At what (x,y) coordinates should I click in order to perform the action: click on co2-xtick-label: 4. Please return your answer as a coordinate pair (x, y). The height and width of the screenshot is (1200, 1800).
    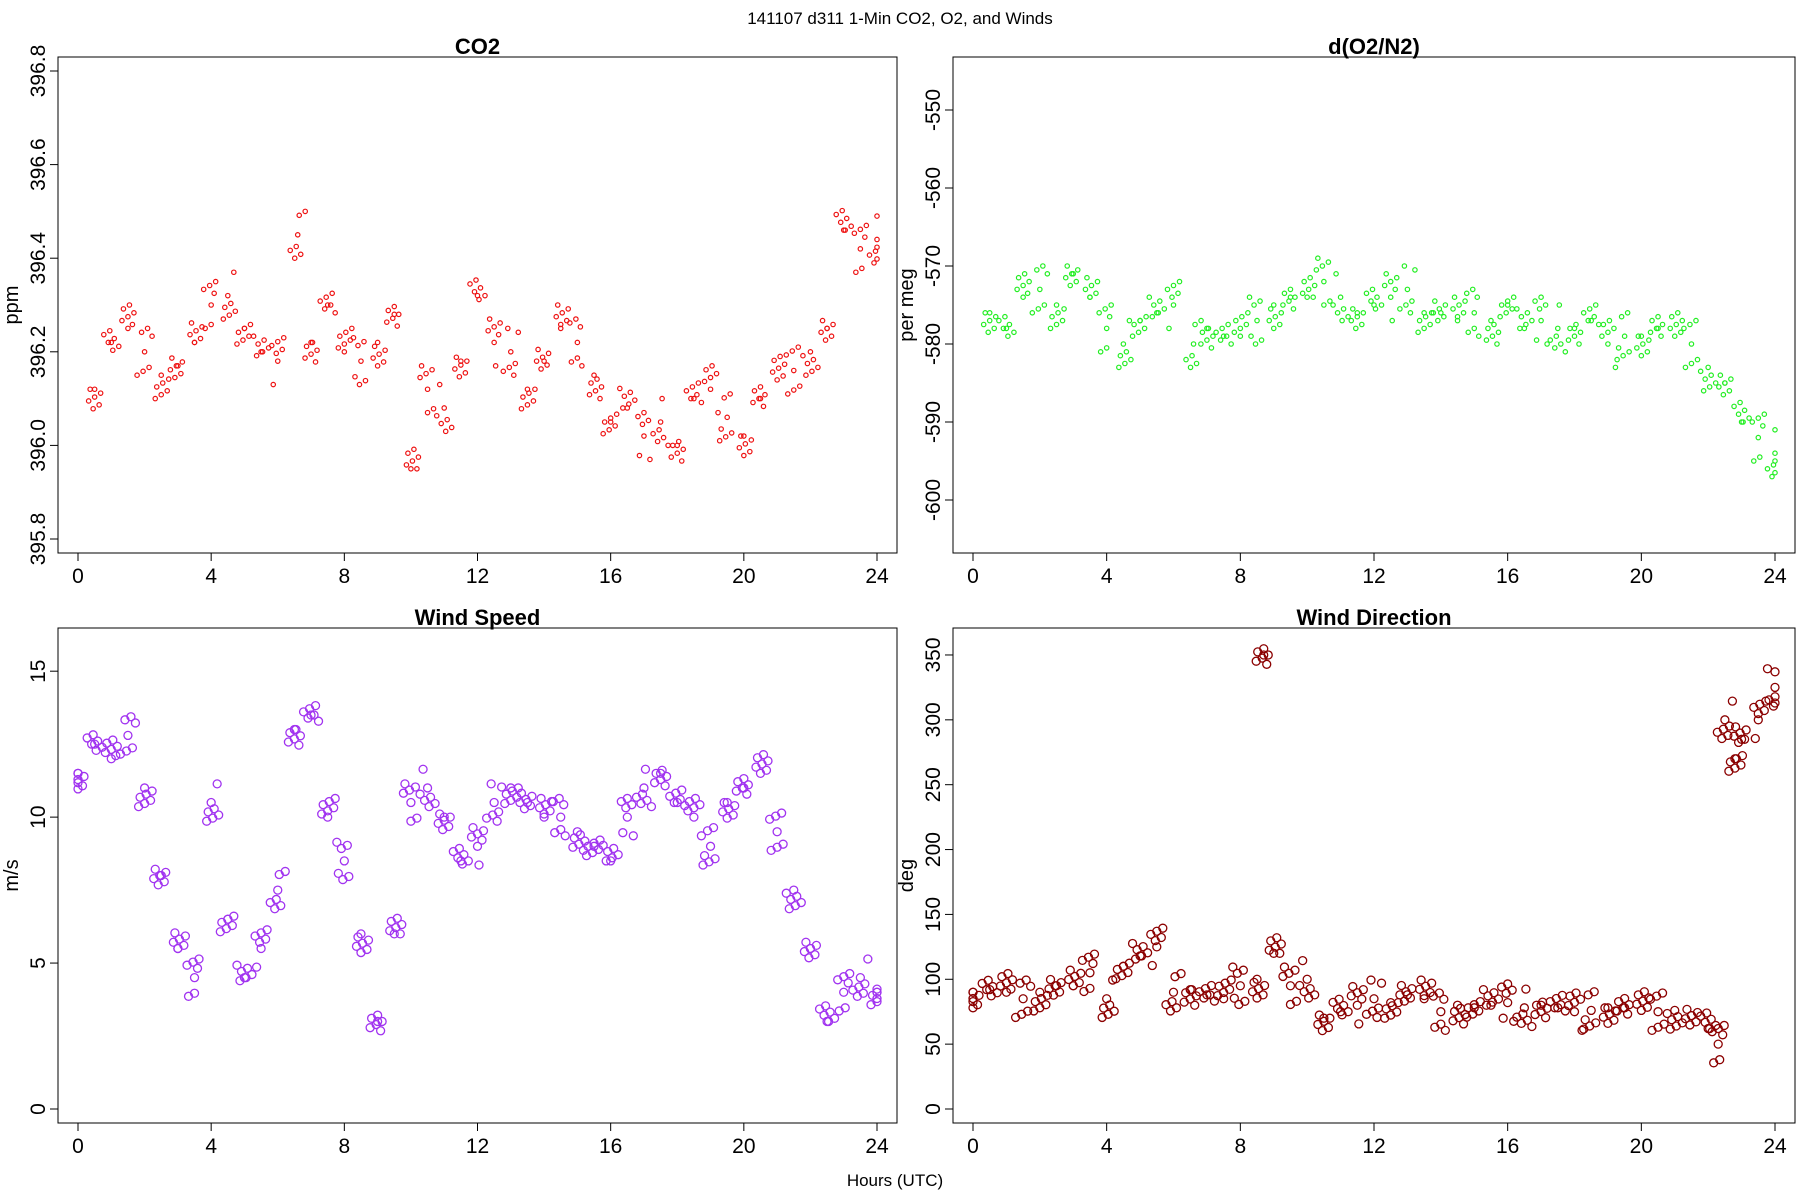
    Looking at the image, I should click on (211, 576).